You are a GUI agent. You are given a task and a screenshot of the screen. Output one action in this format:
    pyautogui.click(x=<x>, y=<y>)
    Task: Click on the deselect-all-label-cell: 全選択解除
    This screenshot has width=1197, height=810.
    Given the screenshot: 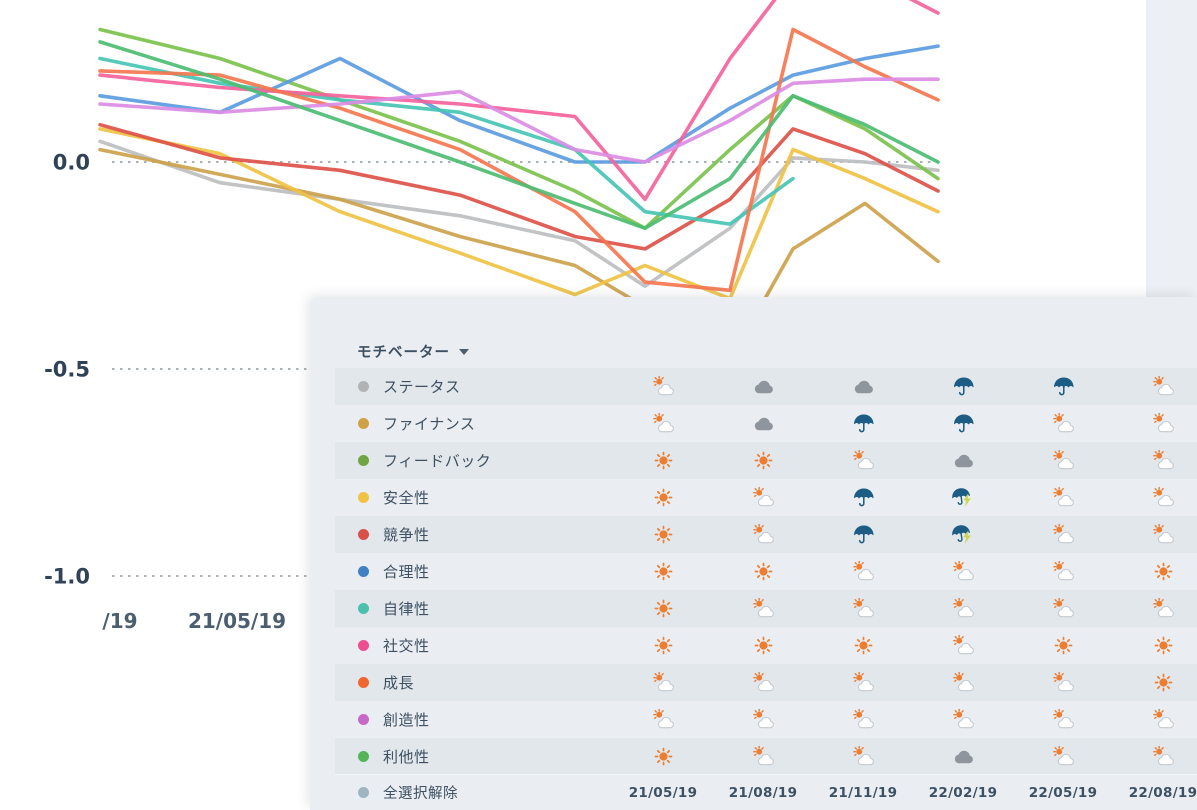 What is the action you would take?
    pyautogui.click(x=474, y=792)
    